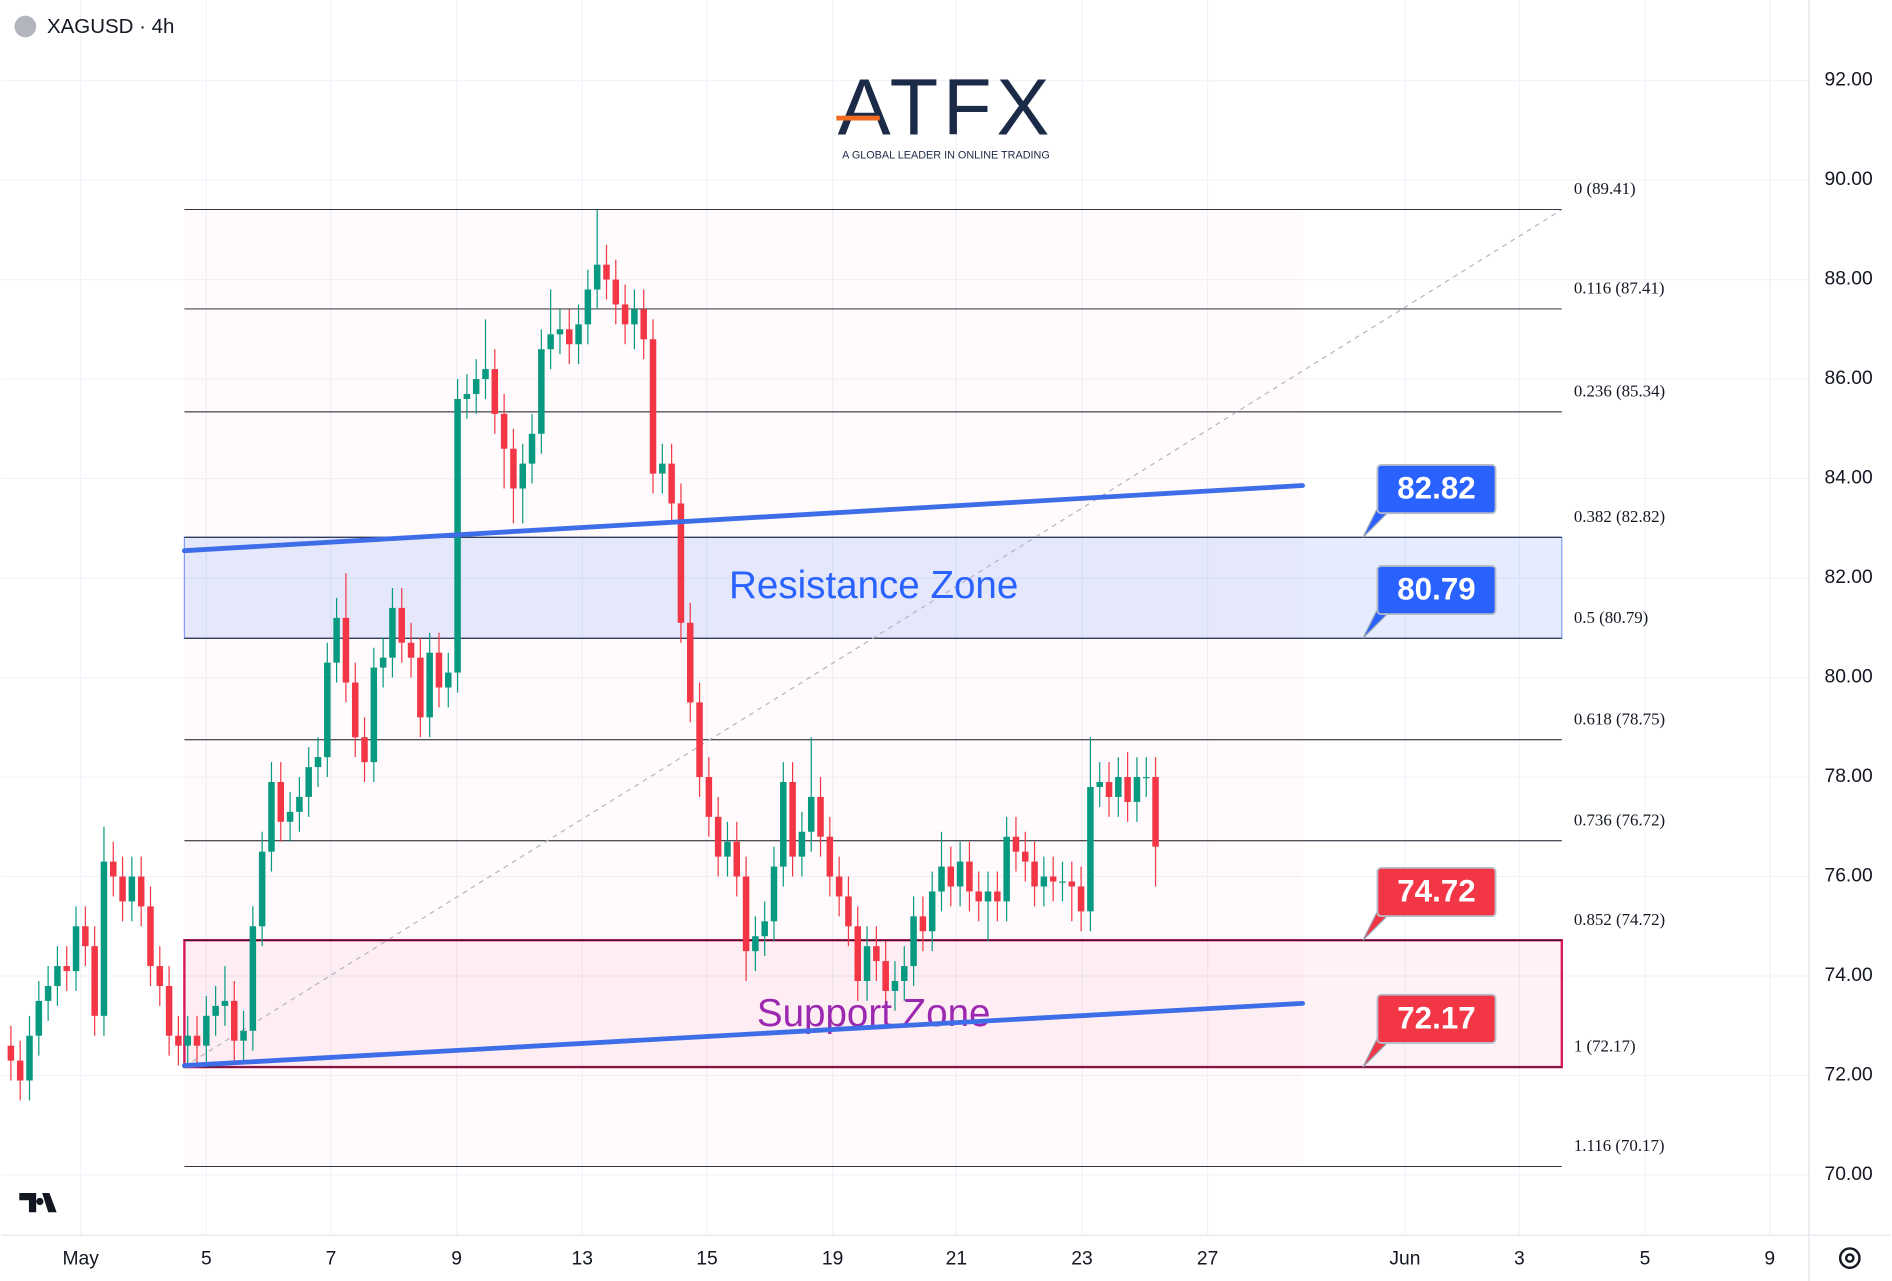  I want to click on y-tick-label: 92.00, so click(1848, 80).